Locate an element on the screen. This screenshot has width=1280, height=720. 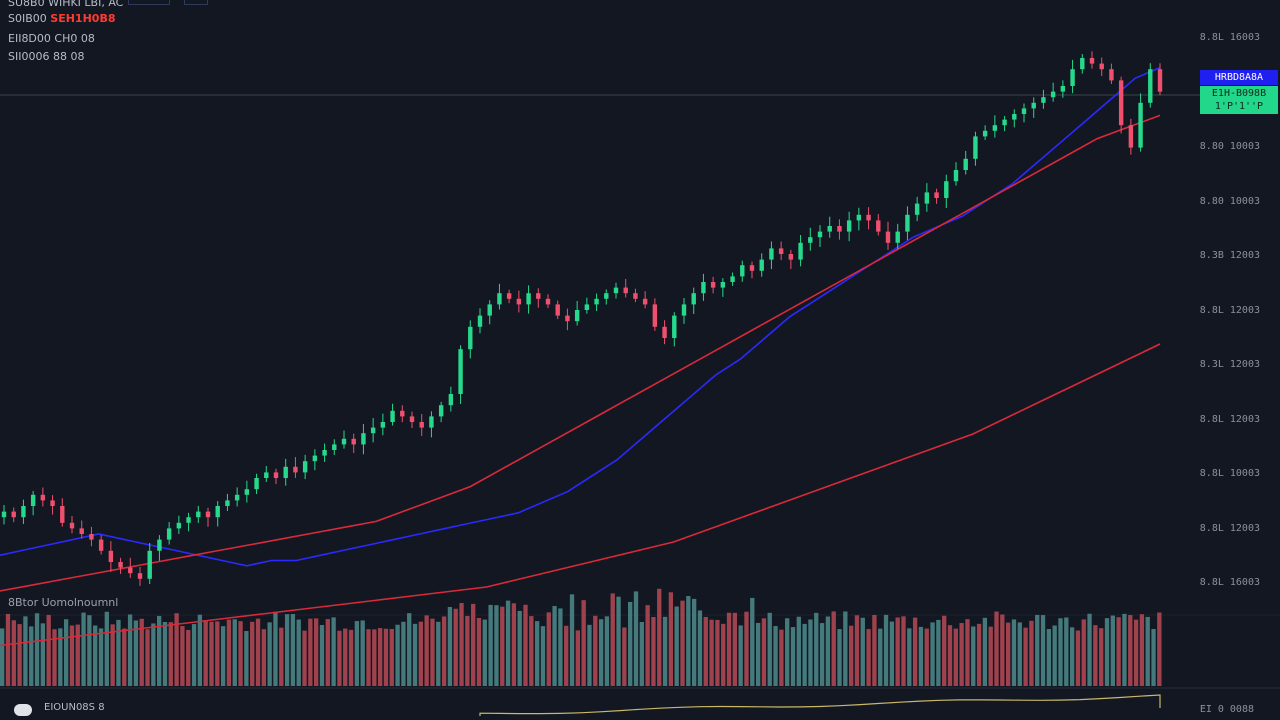
price-axis-label: 8.3L 12003 is located at coordinates (1229, 364).